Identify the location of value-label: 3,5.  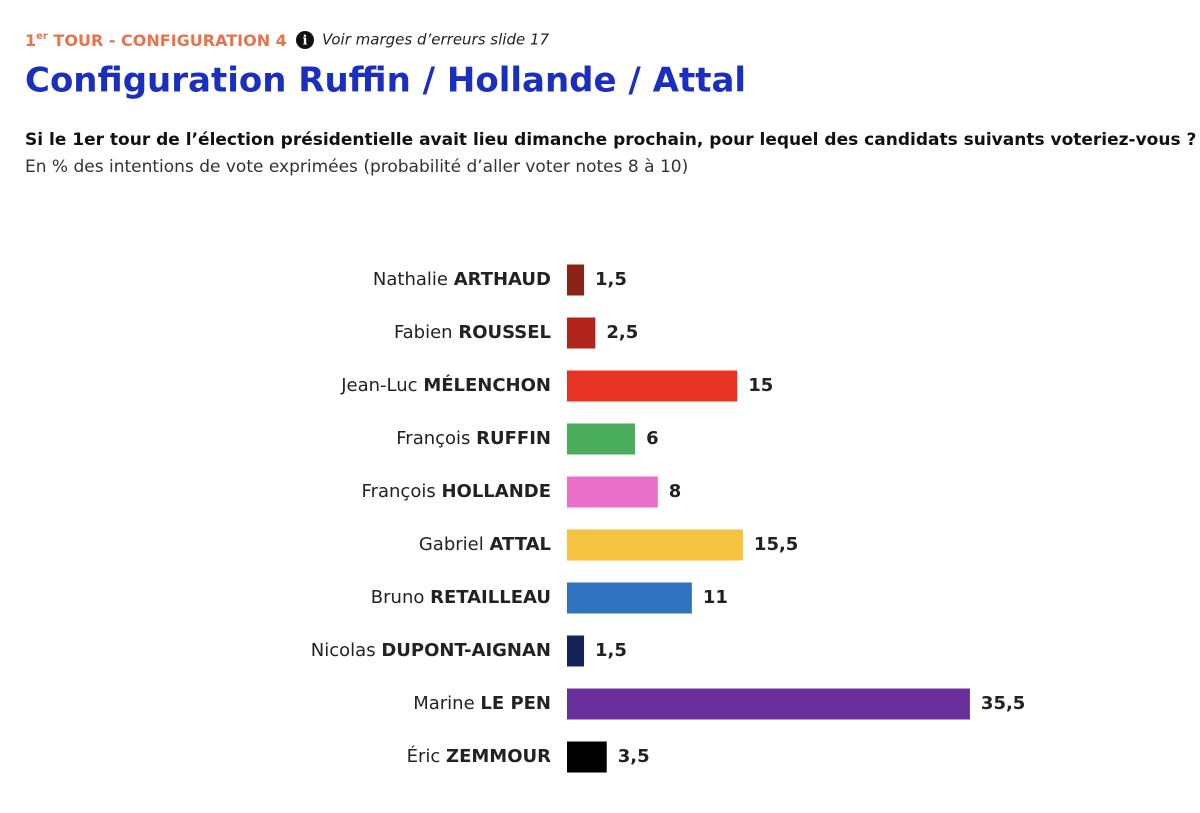
(634, 756).